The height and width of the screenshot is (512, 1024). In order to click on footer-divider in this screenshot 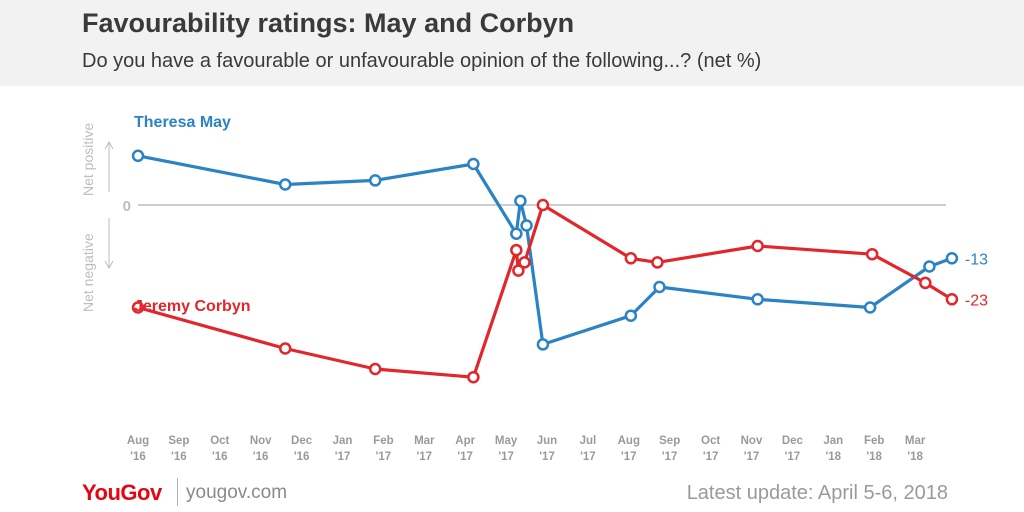, I will do `click(177, 492)`.